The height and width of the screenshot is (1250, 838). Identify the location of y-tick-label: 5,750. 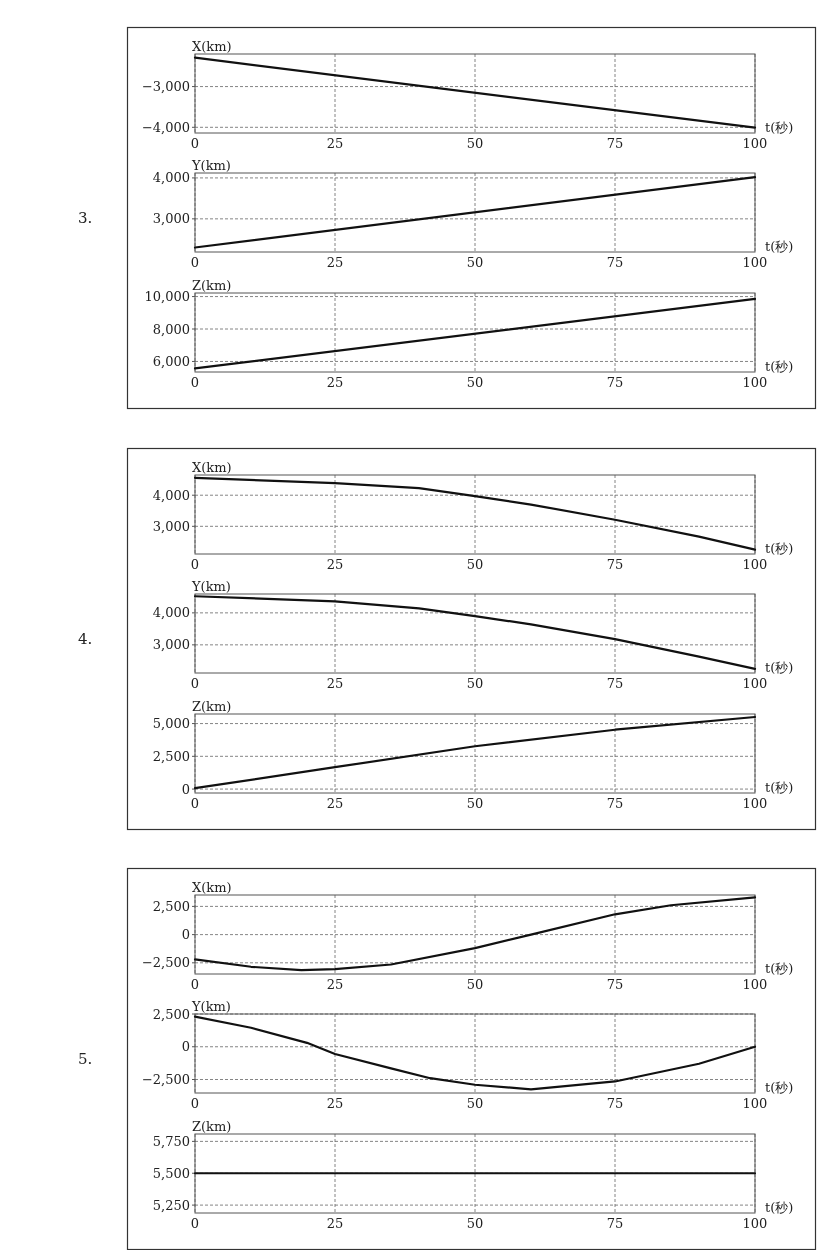
(171, 1141).